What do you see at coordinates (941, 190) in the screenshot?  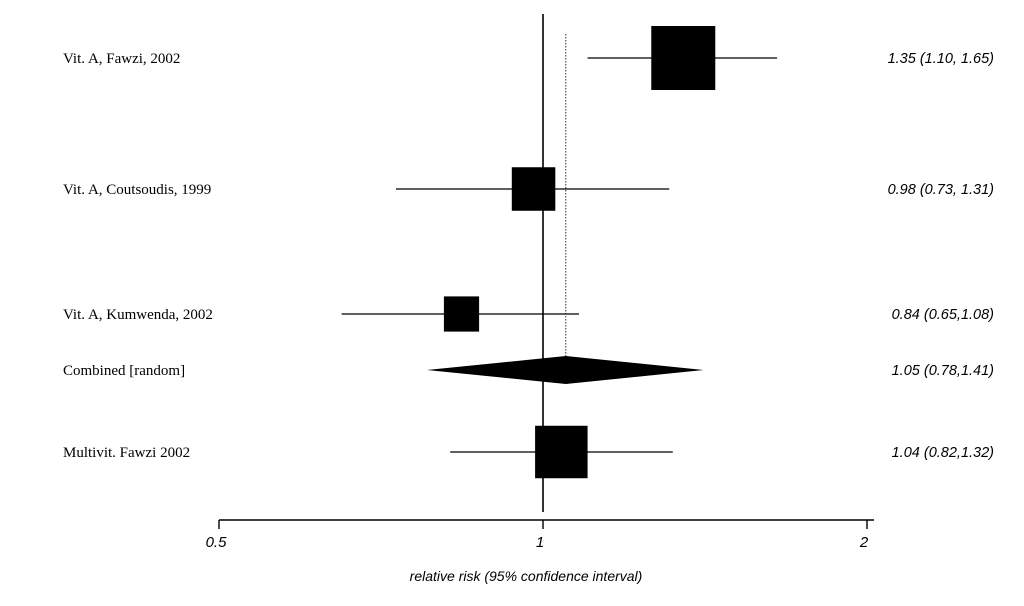 I see `estimate-text: 0.98 (0.73, 1.31)` at bounding box center [941, 190].